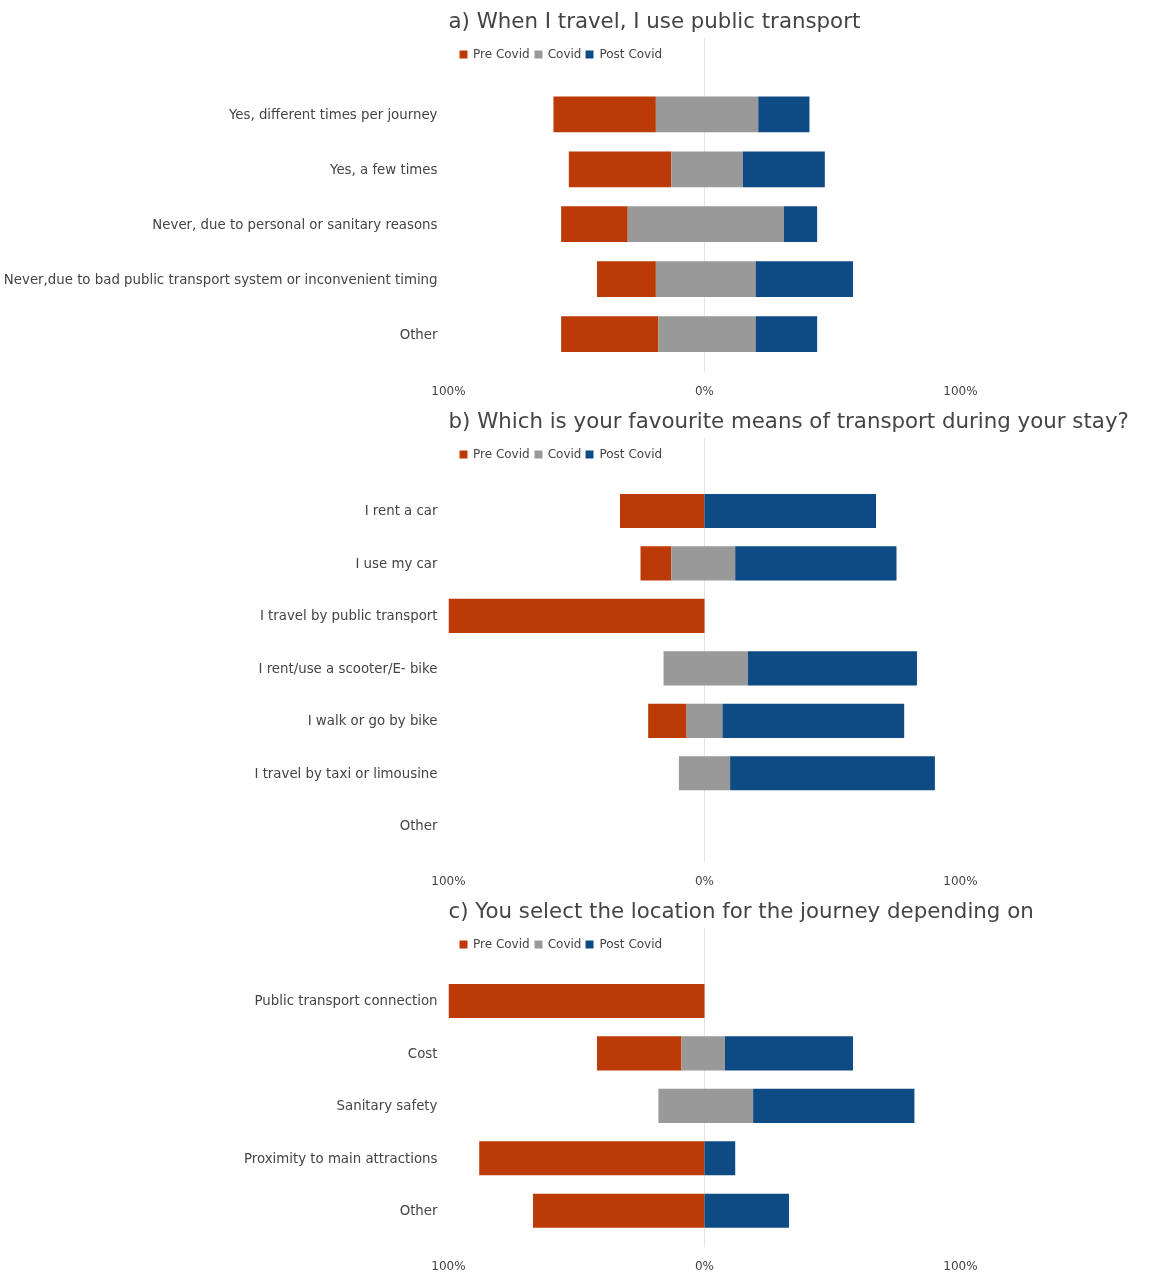 This screenshot has height=1279, width=1166. I want to click on y-tick-label: I rent/use a scooter/E- bike, so click(348, 668).